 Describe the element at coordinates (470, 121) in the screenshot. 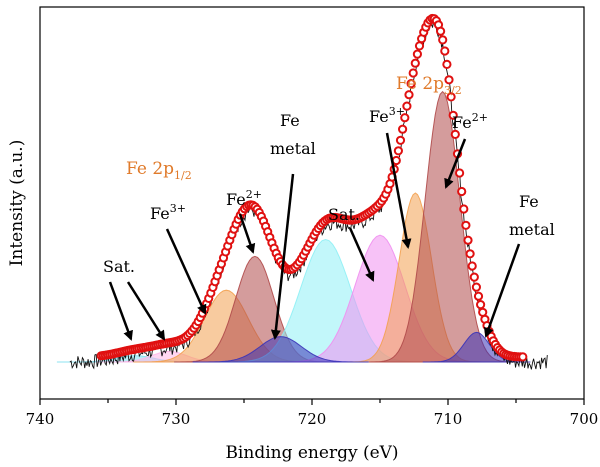

I see `label-fe2-right: Fe2+` at that location.